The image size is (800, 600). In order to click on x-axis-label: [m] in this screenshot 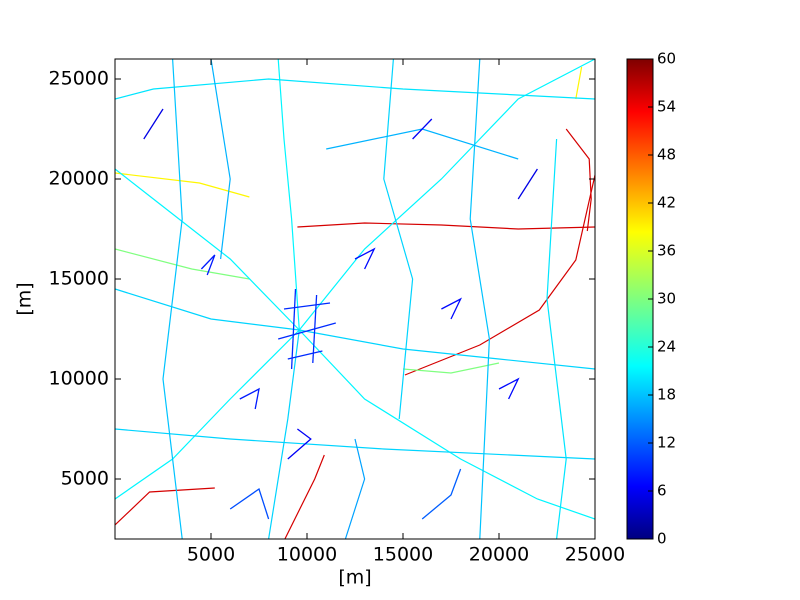, I will do `click(354, 578)`.